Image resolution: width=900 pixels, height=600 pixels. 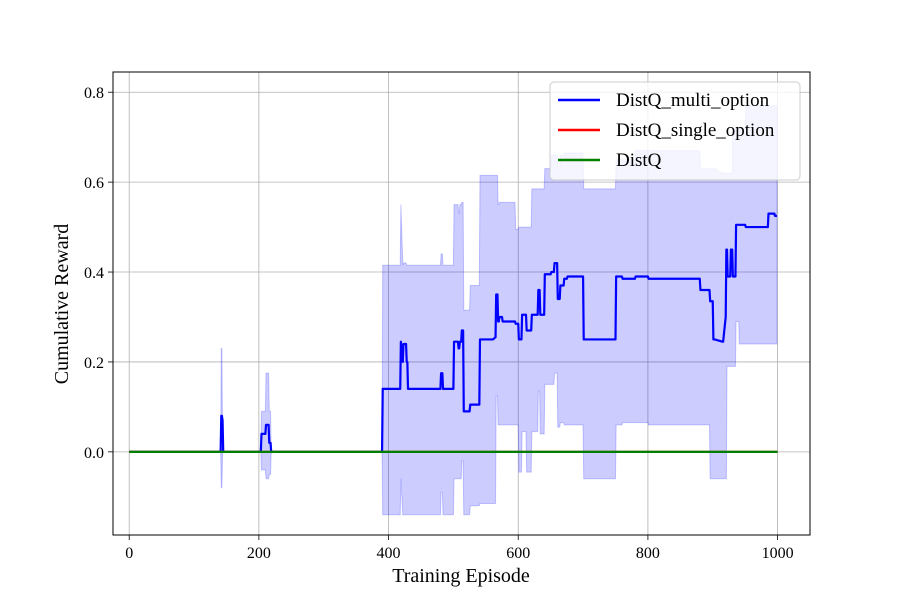 What do you see at coordinates (62, 304) in the screenshot?
I see `y-axis-label: Cumulative Reward` at bounding box center [62, 304].